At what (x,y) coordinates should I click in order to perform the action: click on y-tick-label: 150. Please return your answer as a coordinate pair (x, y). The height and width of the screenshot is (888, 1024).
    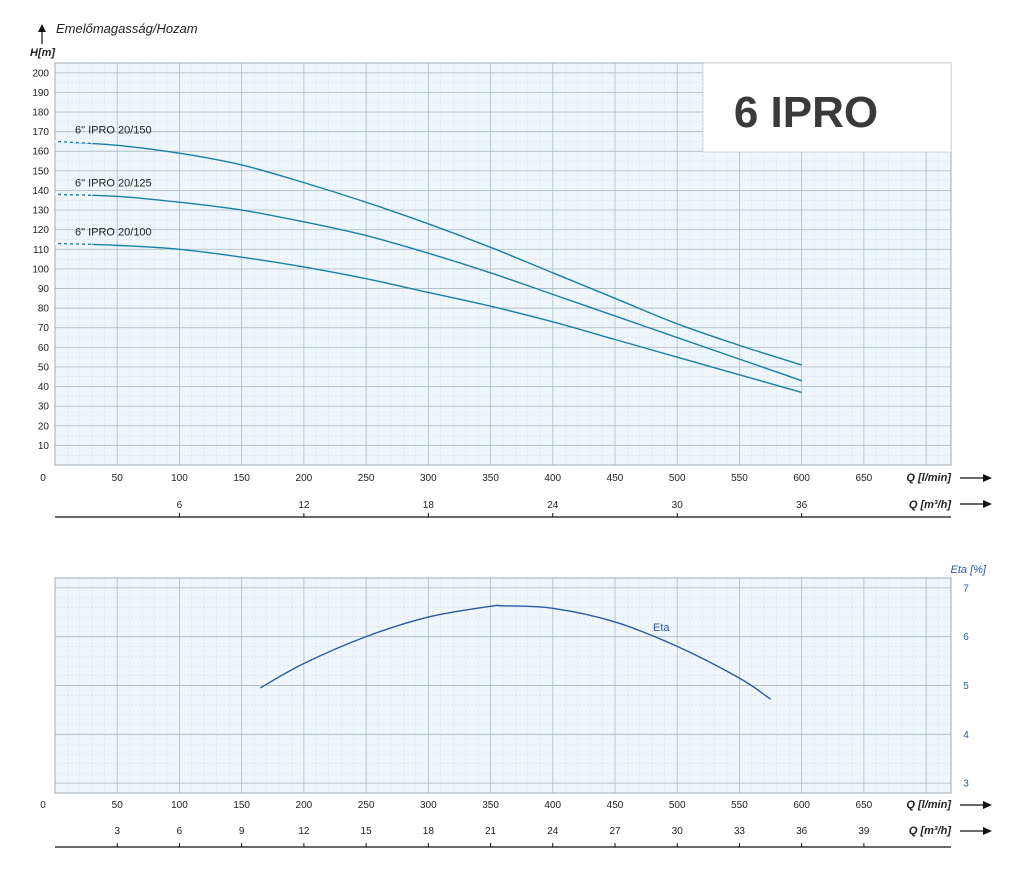
    Looking at the image, I should click on (40, 171).